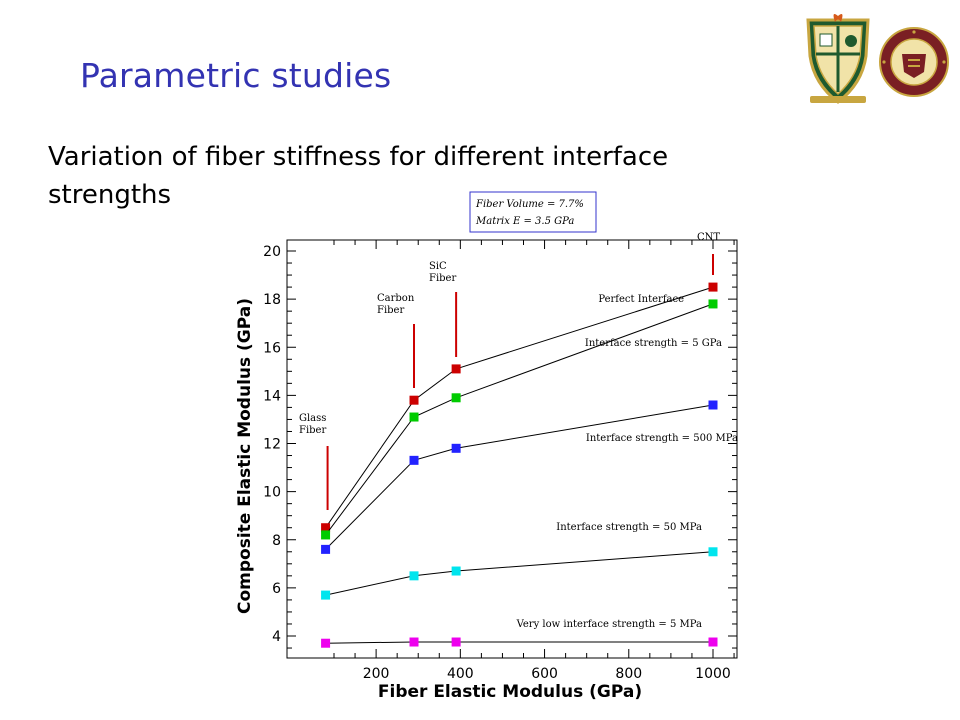 The image size is (960, 720). Describe the element at coordinates (662, 438) in the screenshot. I see `series-label: Interface strength = 500 MPa` at that location.